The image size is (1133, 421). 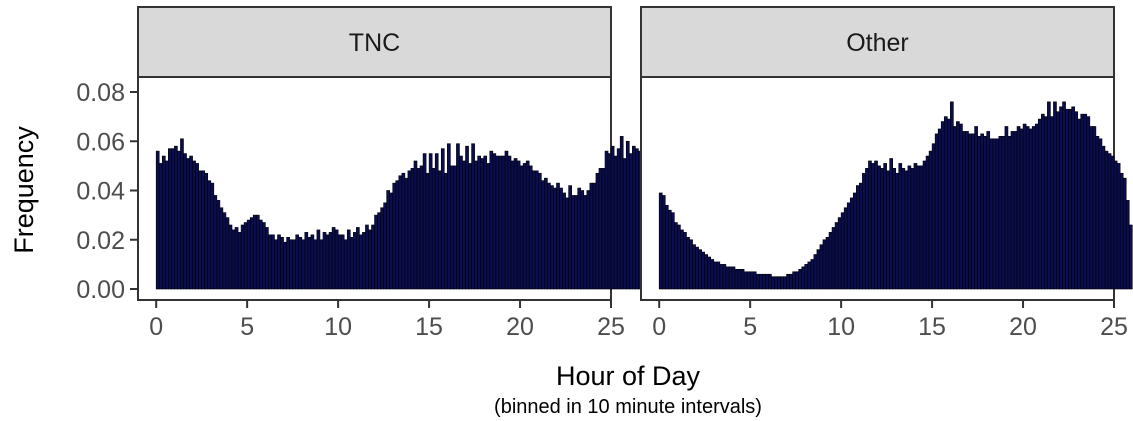 I want to click on y-tick-label: 0.04, so click(x=100, y=192).